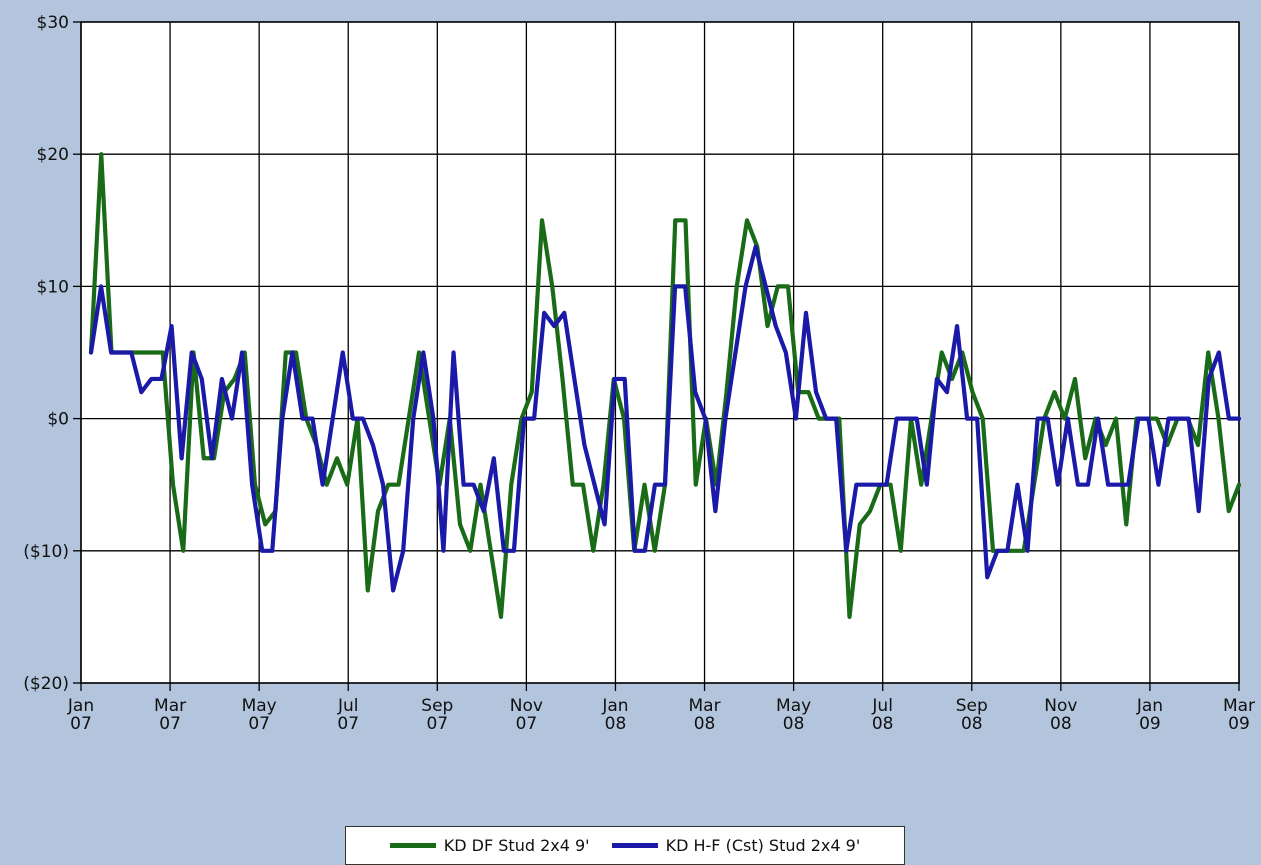 The width and height of the screenshot is (1261, 865). Describe the element at coordinates (763, 845) in the screenshot. I see `legend-label-hf-stud: KD H-F (Cst) Stud 2x4 9'` at that location.